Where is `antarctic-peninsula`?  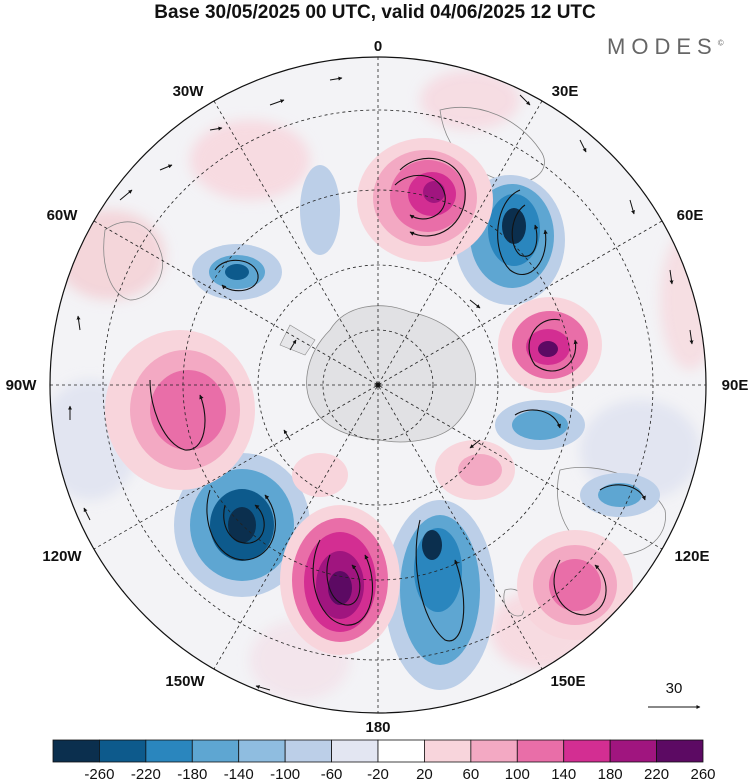 antarctic-peninsula is located at coordinates (297, 340).